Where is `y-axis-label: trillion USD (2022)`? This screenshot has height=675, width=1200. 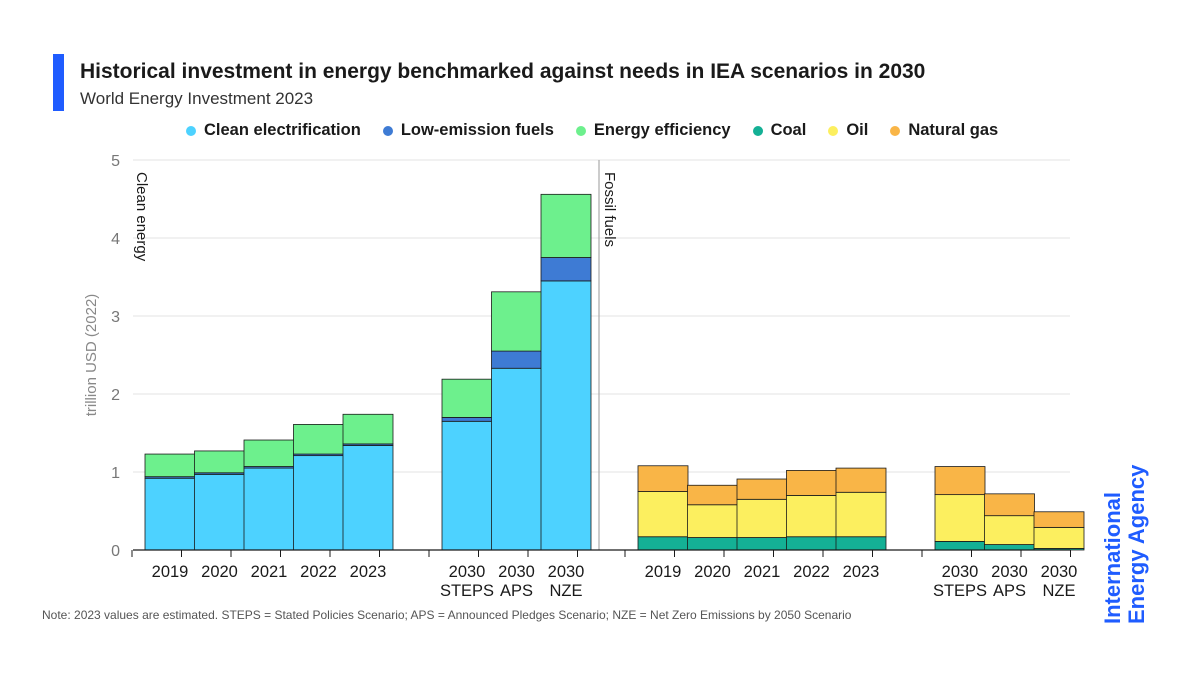
y-axis-label: trillion USD (2022) is located at coordinates (91, 355).